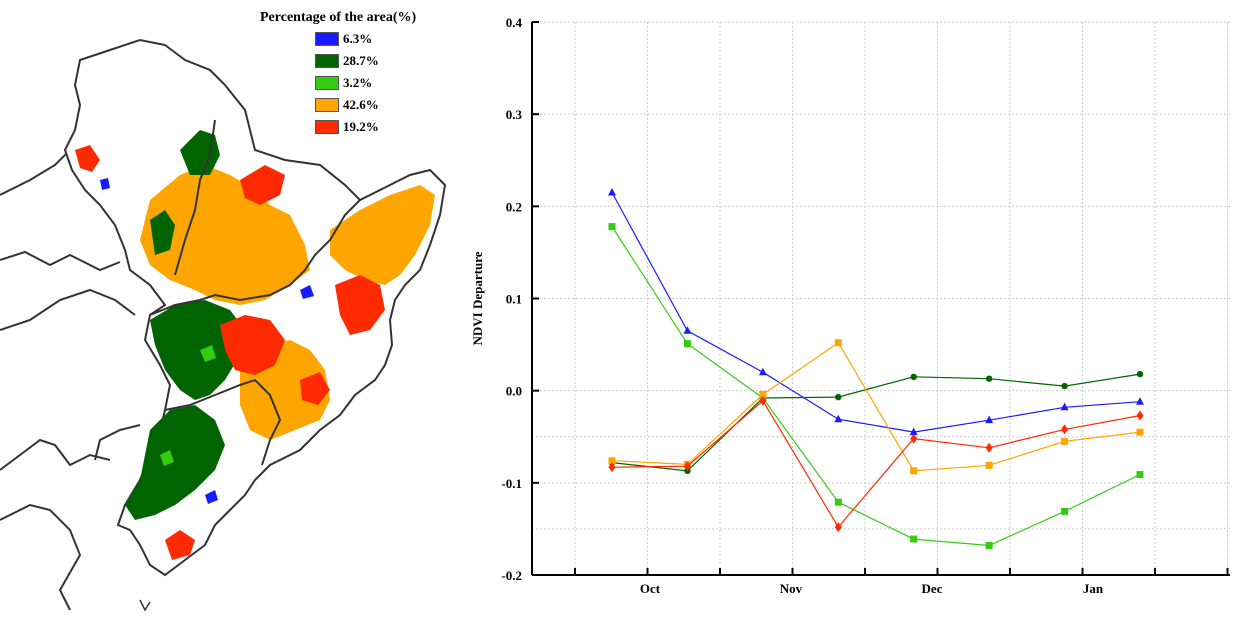 The height and width of the screenshot is (623, 1251). I want to click on legend-item: 28.7%, so click(365, 61).